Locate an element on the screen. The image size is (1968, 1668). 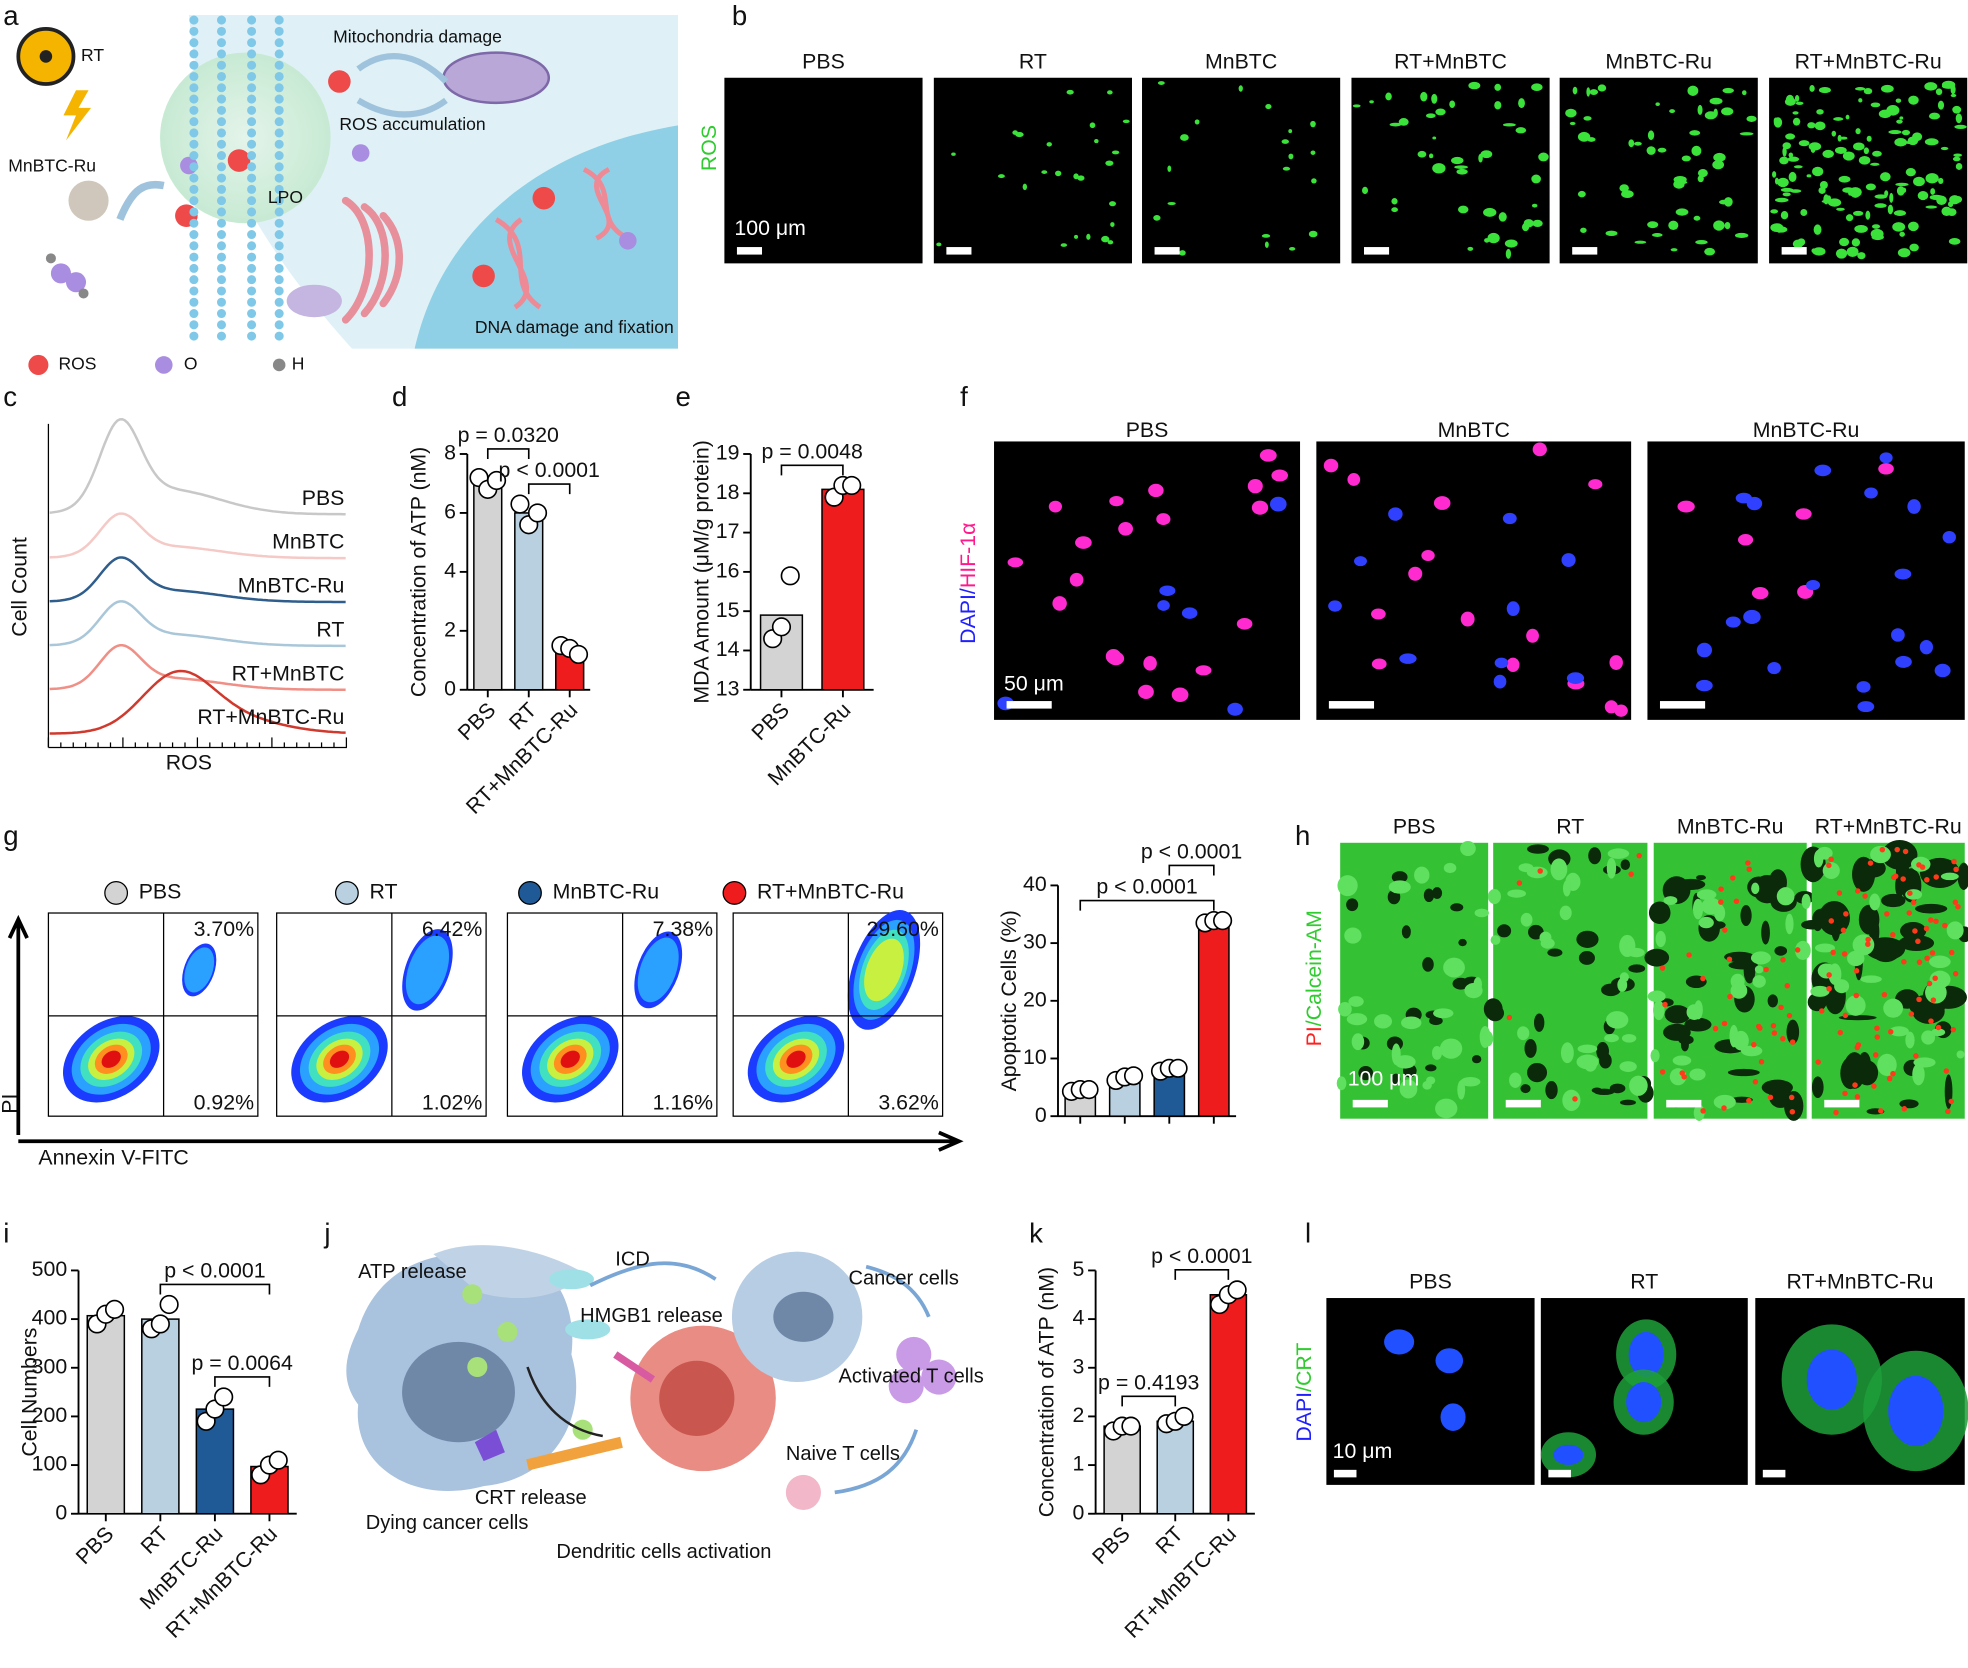
y-tick-label: 500 is located at coordinates (50, 1269).